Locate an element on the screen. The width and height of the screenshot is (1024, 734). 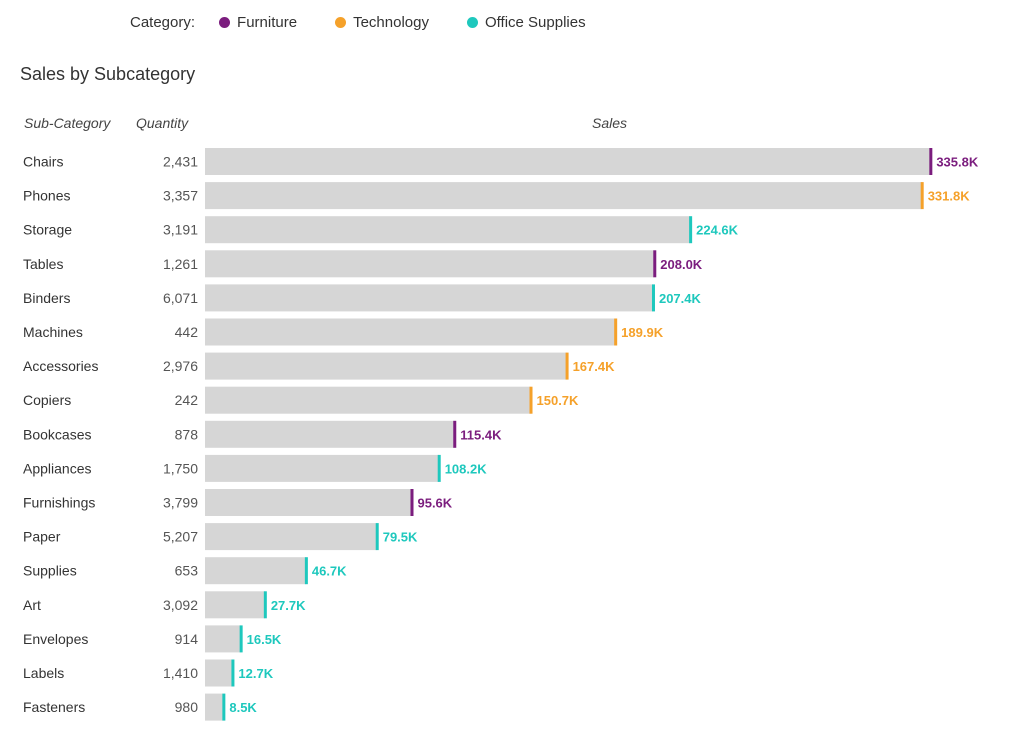
quantity-value-machines: 442 is located at coordinates (187, 332).